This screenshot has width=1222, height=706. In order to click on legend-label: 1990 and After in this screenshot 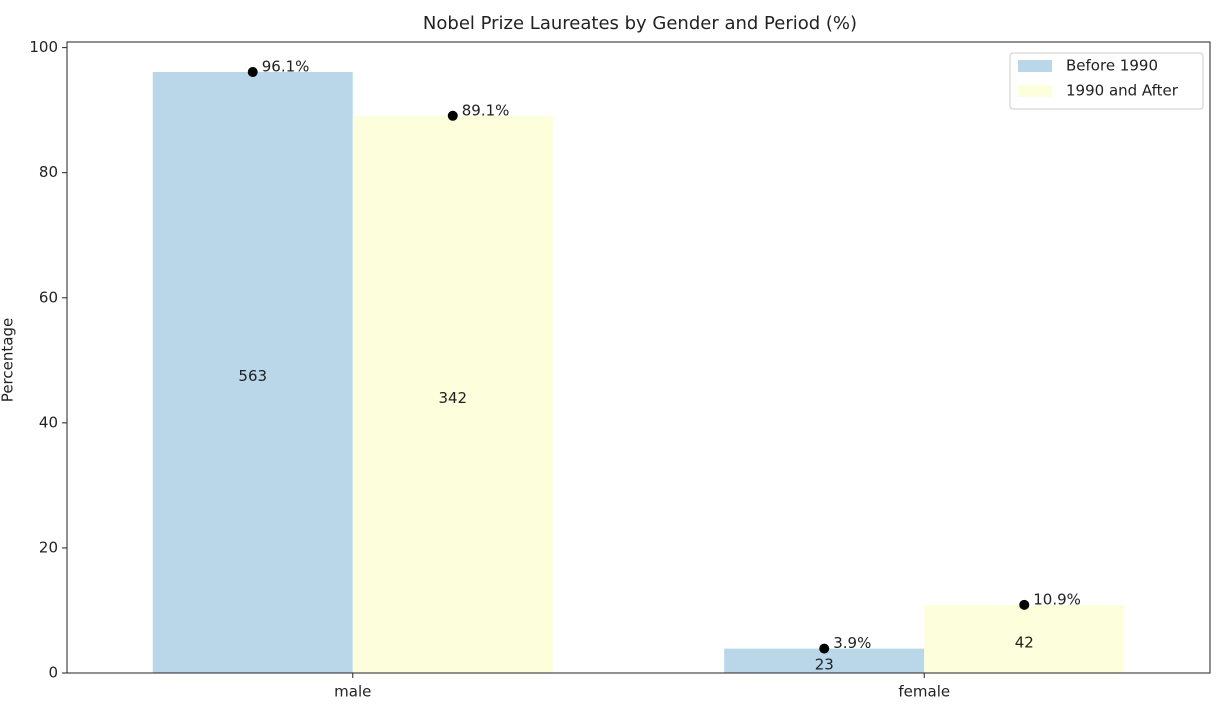, I will do `click(1122, 91)`.